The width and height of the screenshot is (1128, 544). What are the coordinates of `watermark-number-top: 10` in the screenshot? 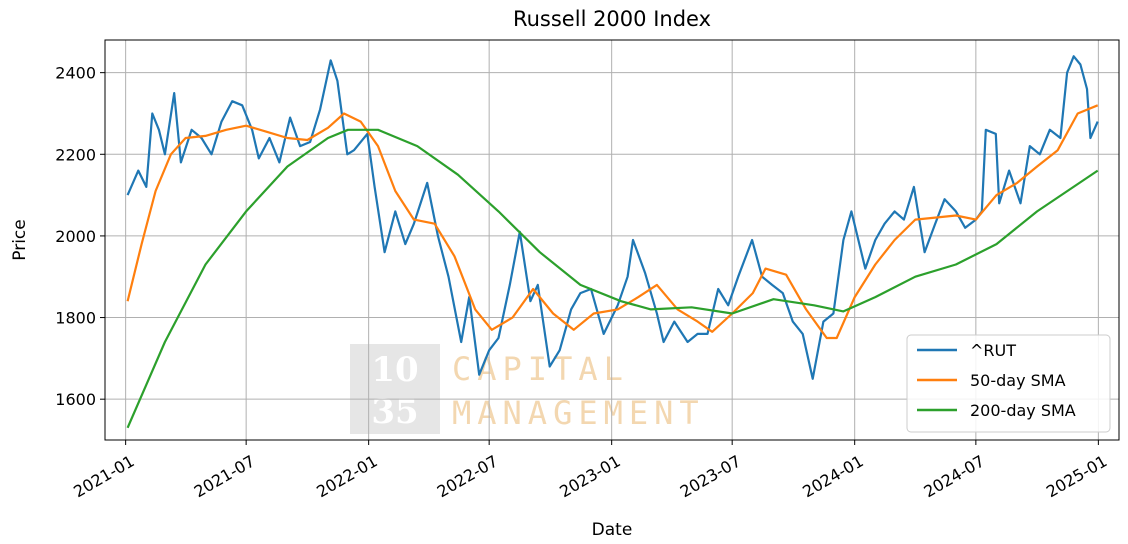 It's located at (394, 370).